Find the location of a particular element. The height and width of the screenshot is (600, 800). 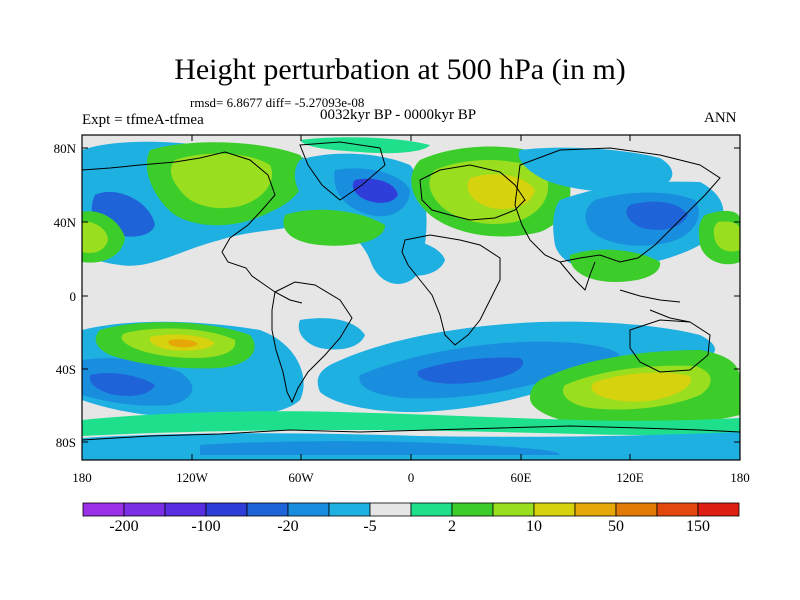

colorbar-label: 2 is located at coordinates (452, 526).